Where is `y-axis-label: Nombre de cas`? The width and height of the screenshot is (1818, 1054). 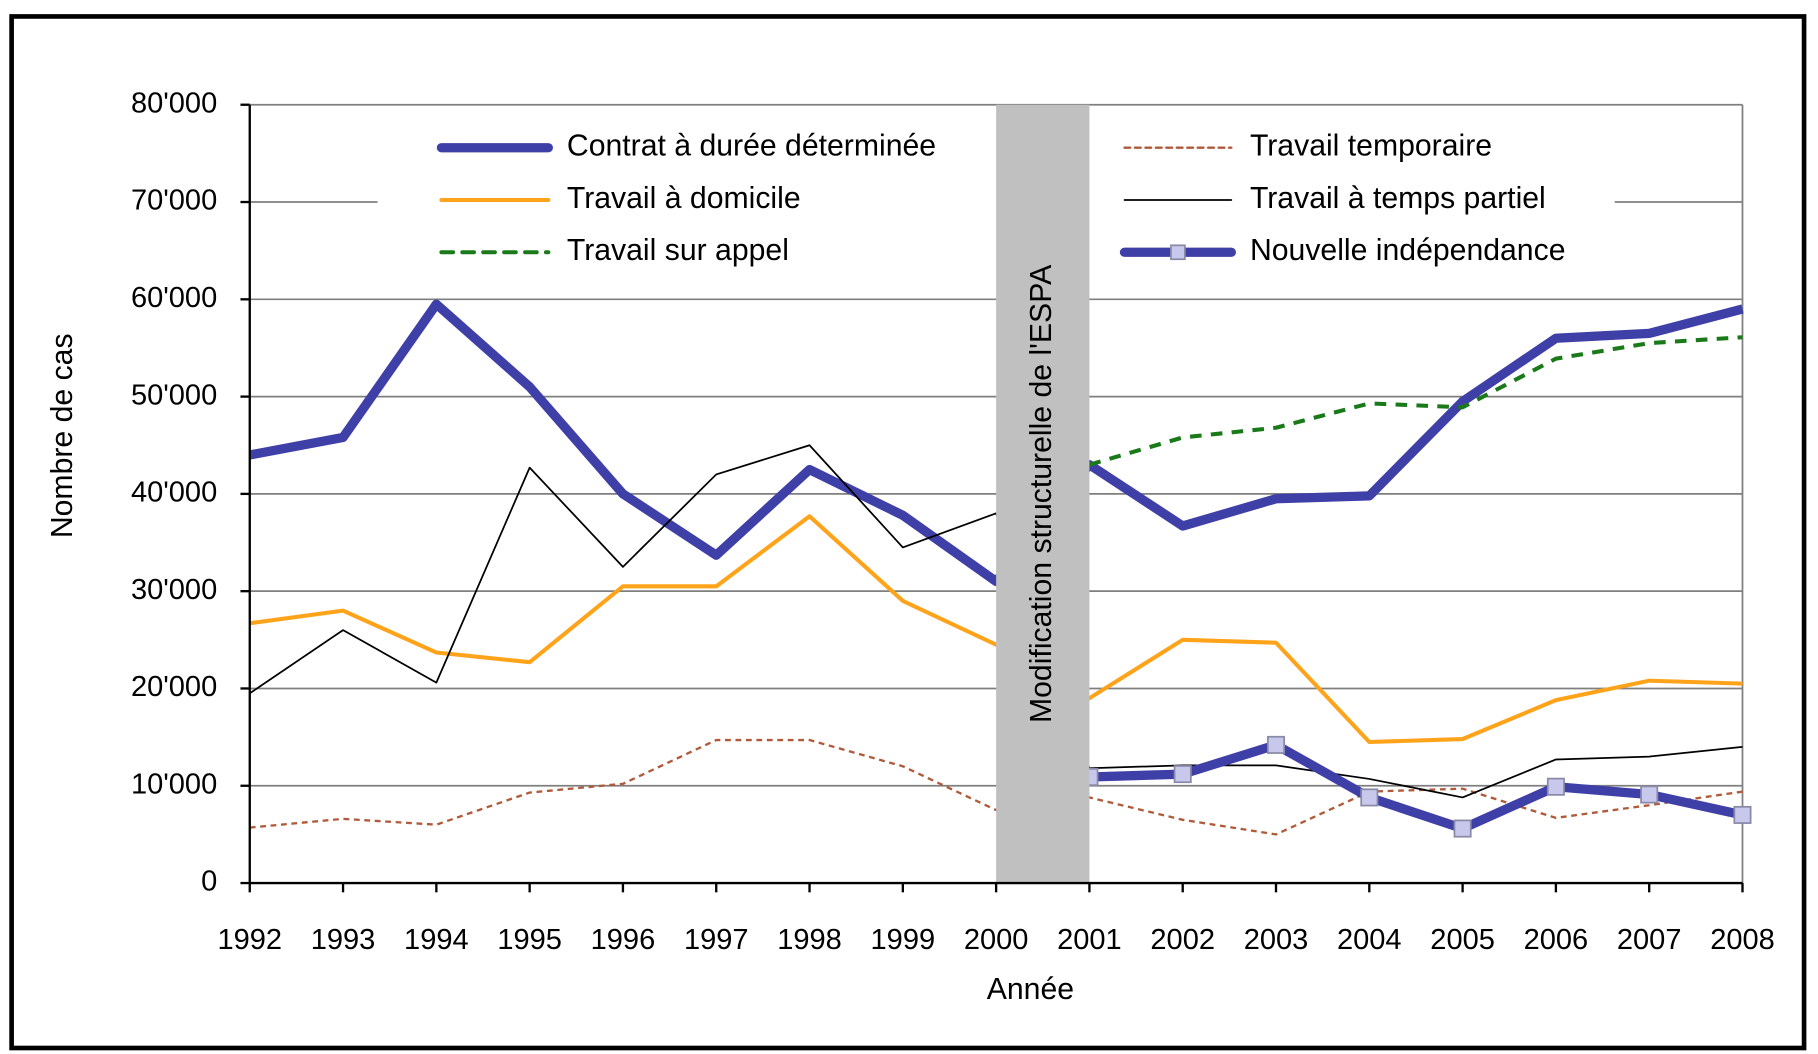 y-axis-label: Nombre de cas is located at coordinates (62, 435).